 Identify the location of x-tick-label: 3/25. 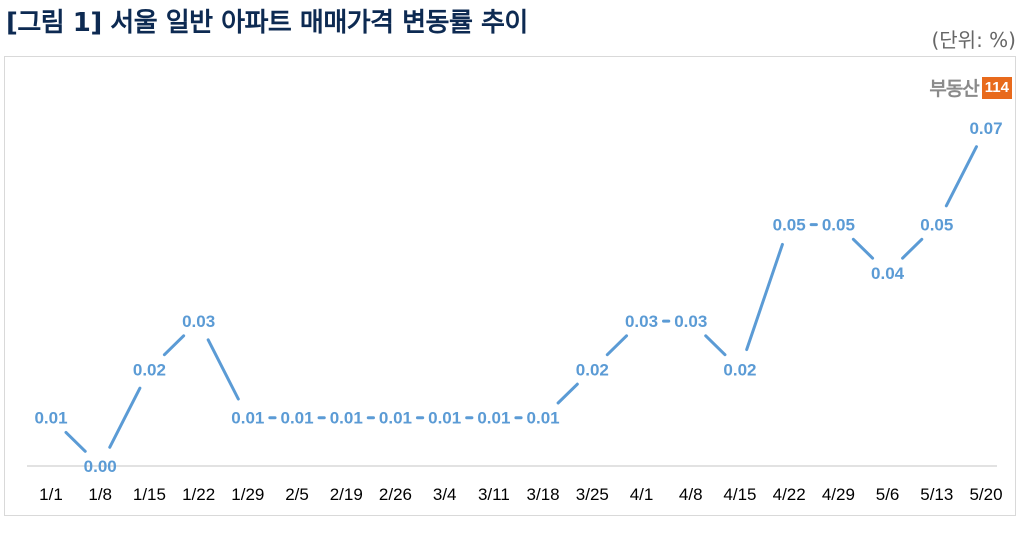
(592, 494).